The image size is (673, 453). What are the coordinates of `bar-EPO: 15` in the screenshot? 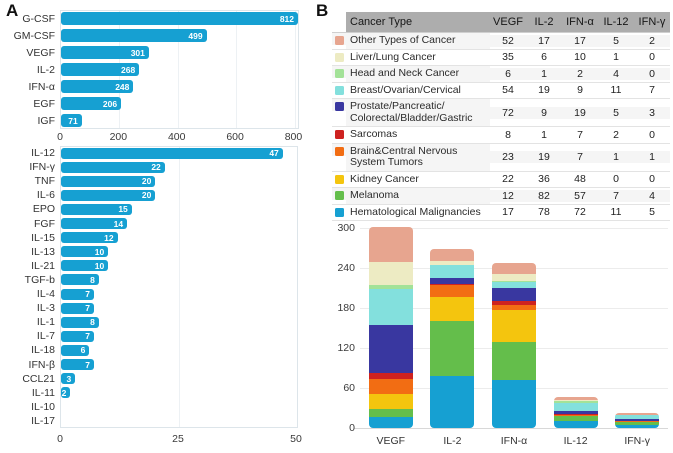 It's located at (96, 209).